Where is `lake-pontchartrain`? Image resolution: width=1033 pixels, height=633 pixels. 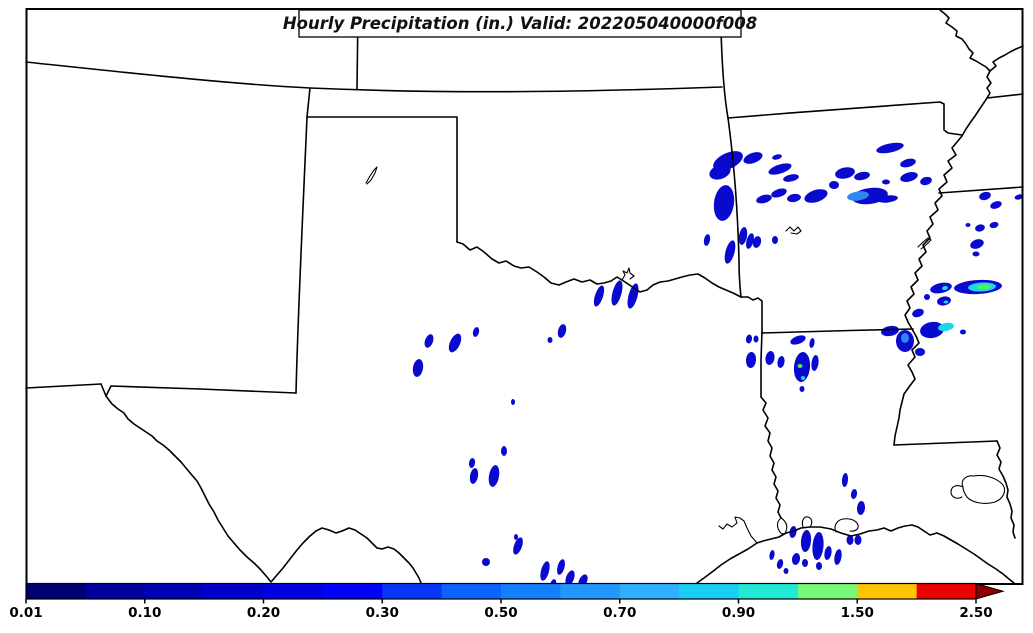 lake-pontchartrain is located at coordinates (983, 489).